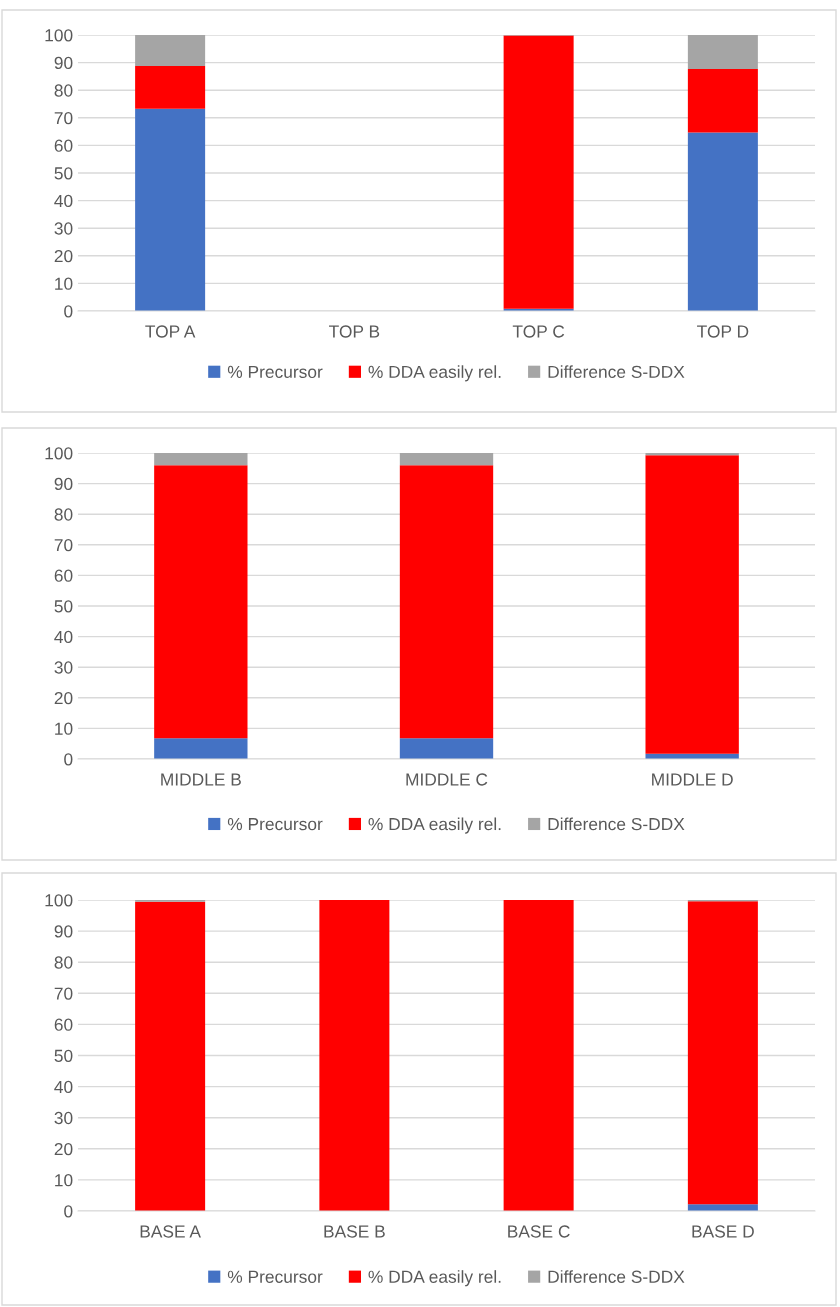 The height and width of the screenshot is (1307, 840). What do you see at coordinates (447, 779) in the screenshot?
I see `x-tick-label: MIDDLE C` at bounding box center [447, 779].